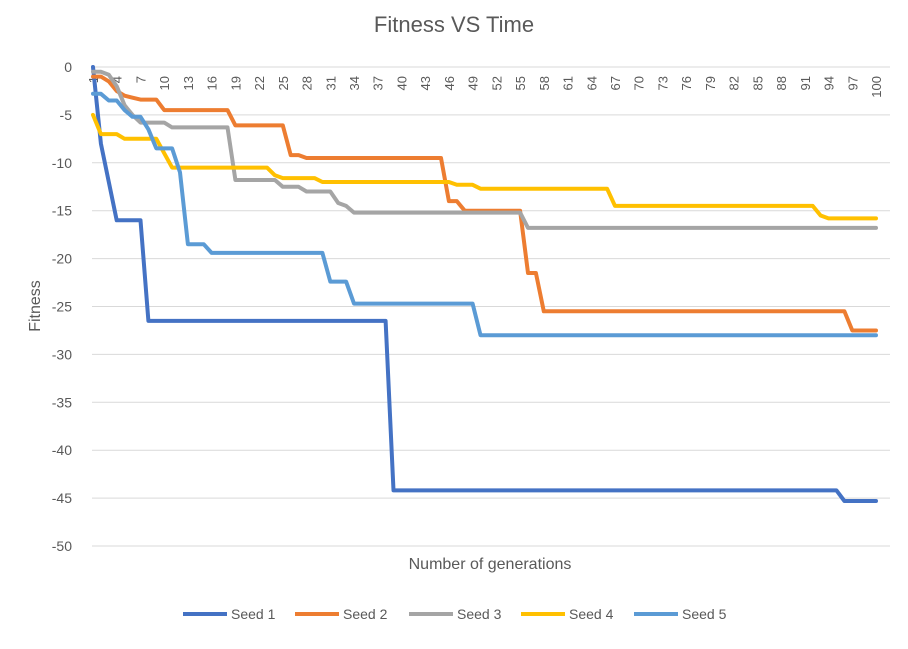  I want to click on x-tick-label: 40, so click(401, 83).